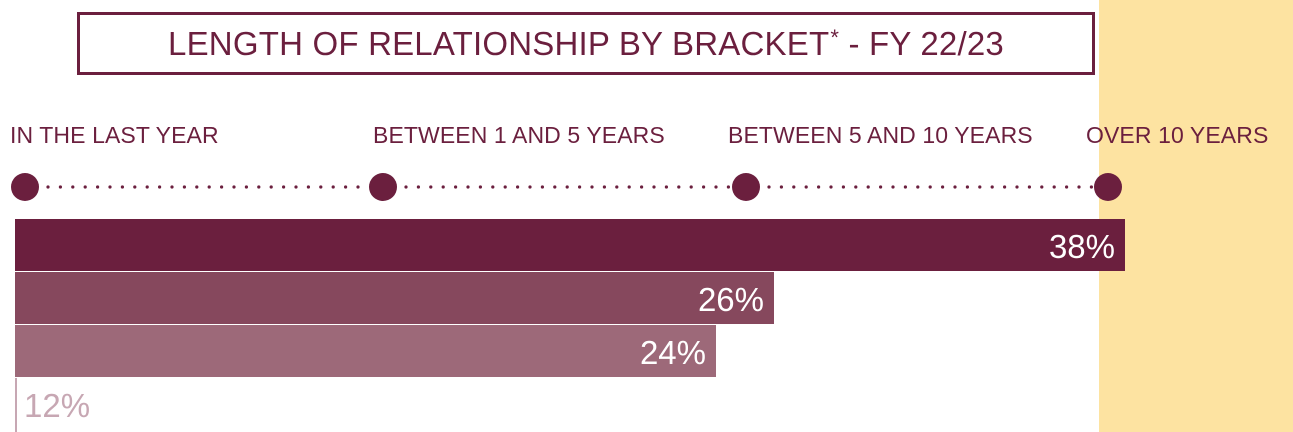 The image size is (1293, 432). I want to click on chart-title-main: LENGTH OF RELATIONSHIP BY BRACKET, so click(499, 43).